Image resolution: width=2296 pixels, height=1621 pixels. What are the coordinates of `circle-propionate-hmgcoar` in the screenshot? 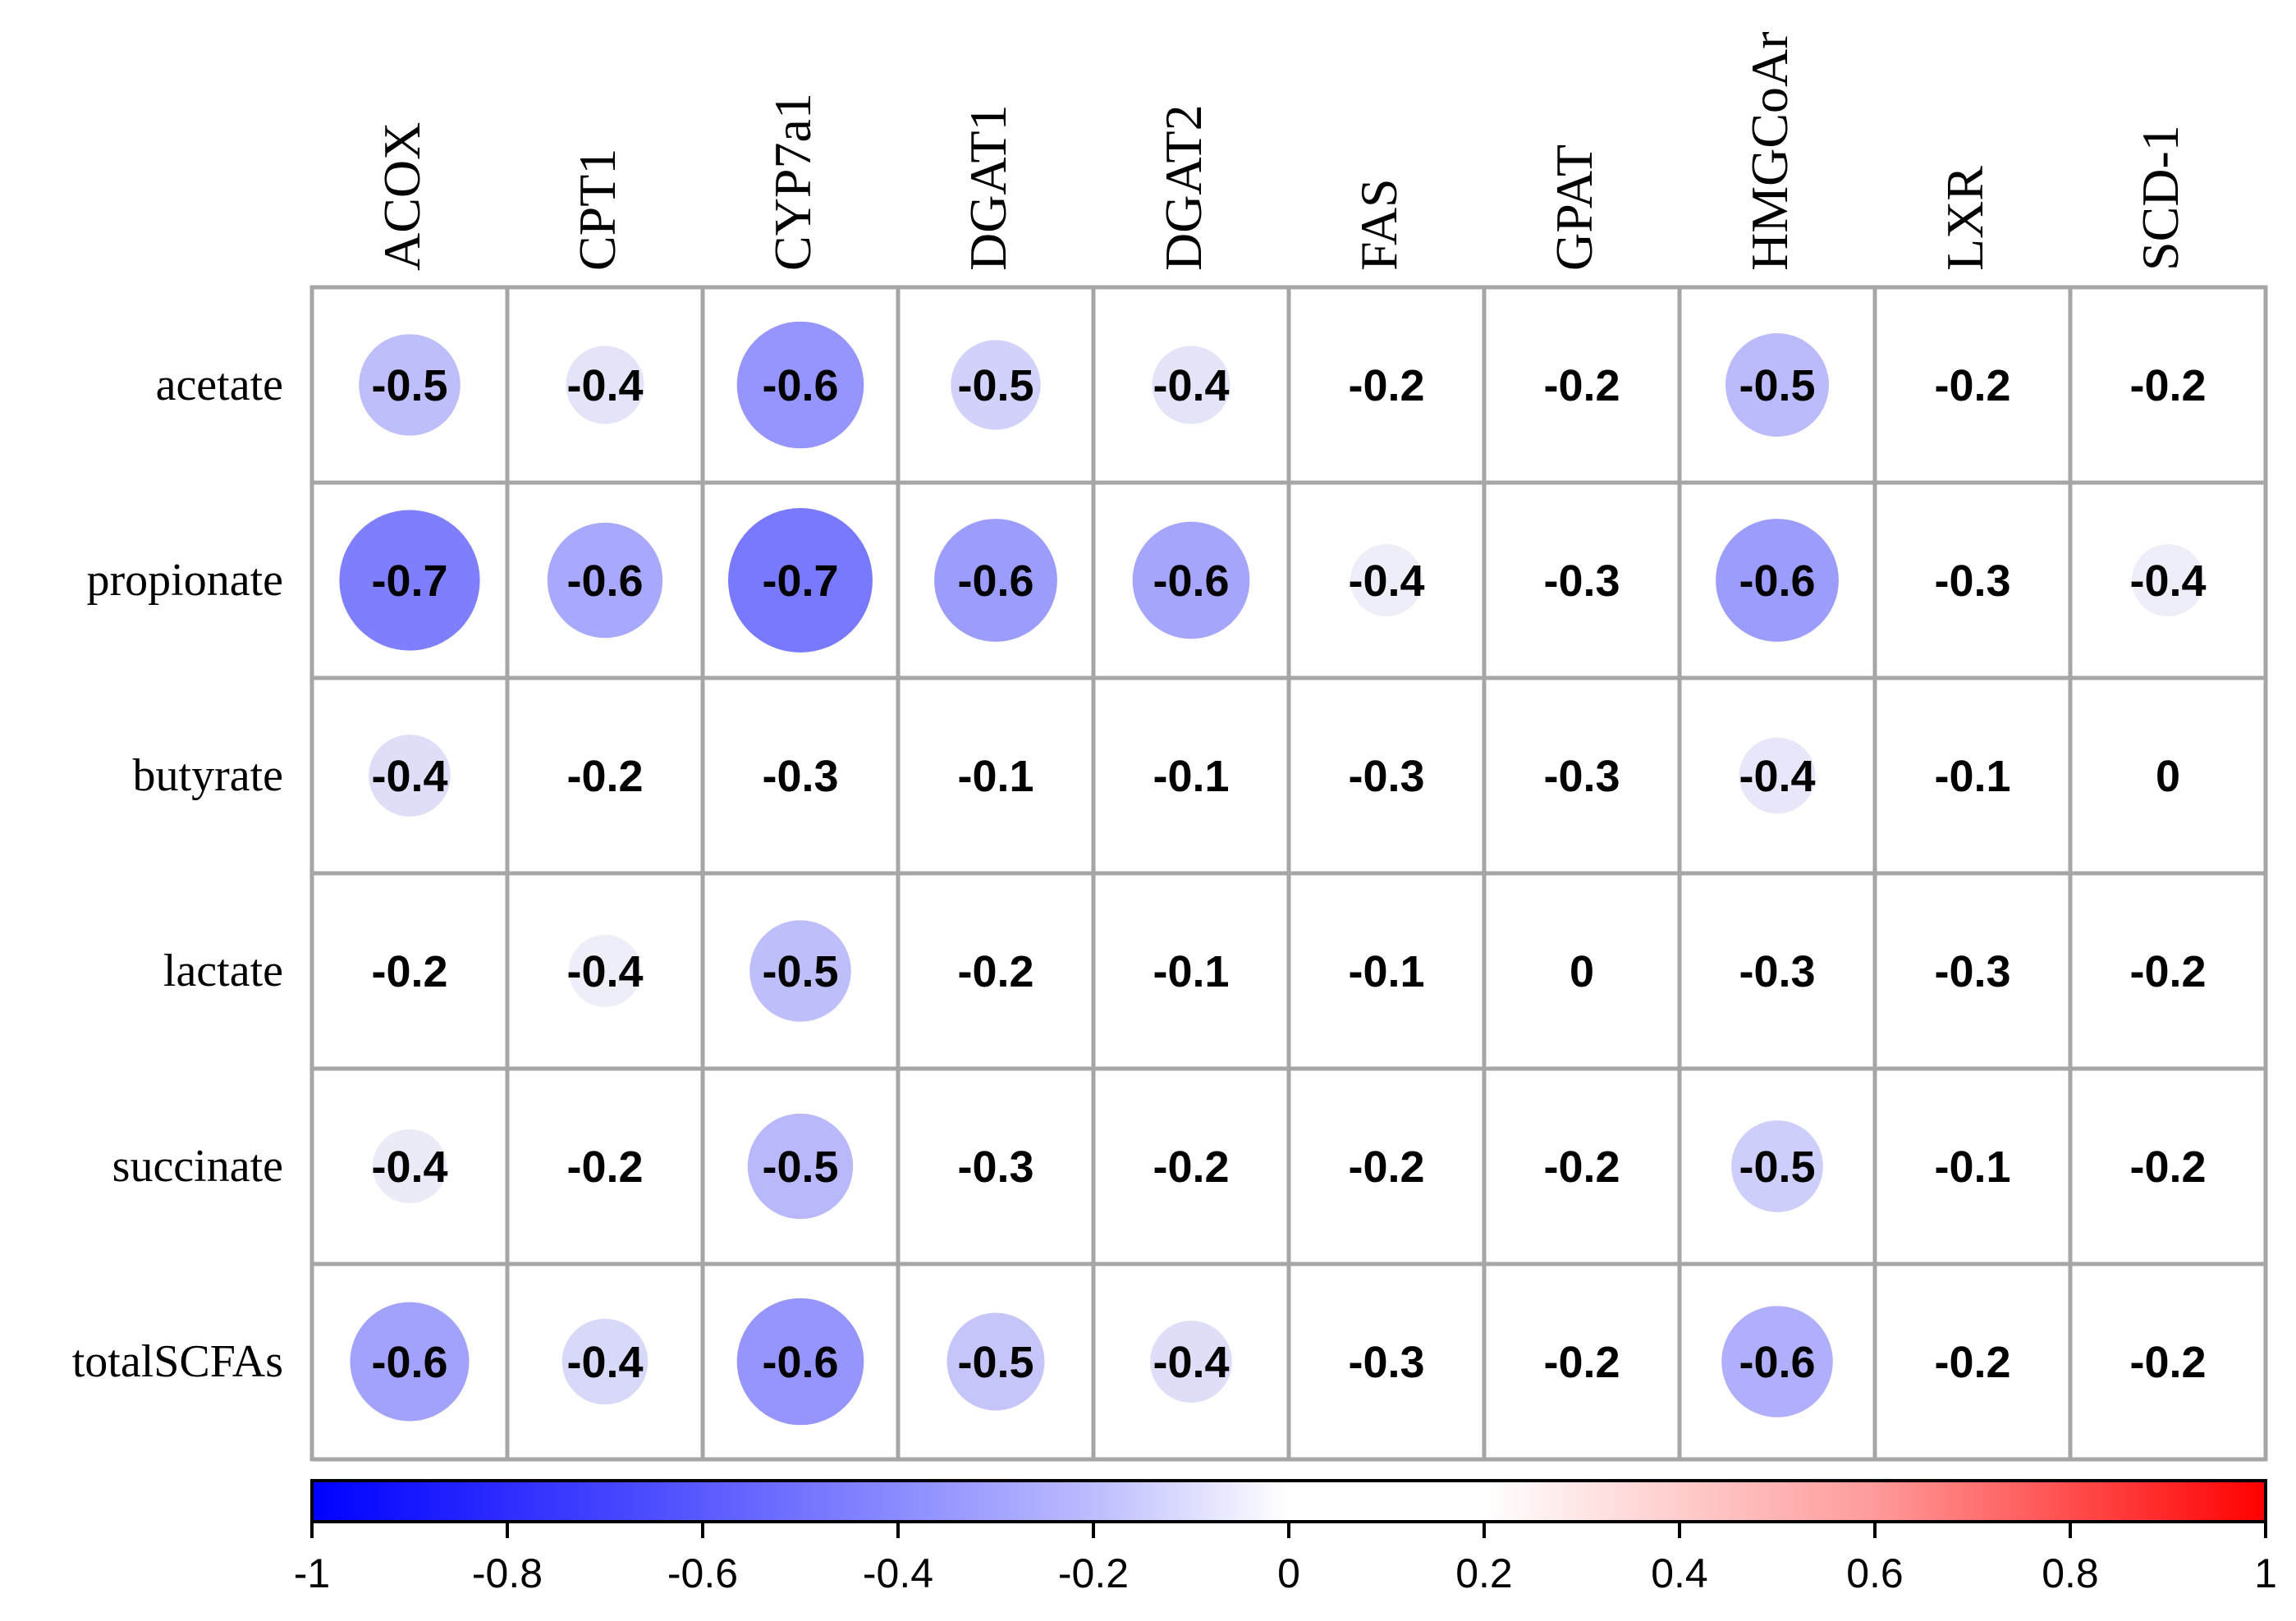 It's located at (1777, 580).